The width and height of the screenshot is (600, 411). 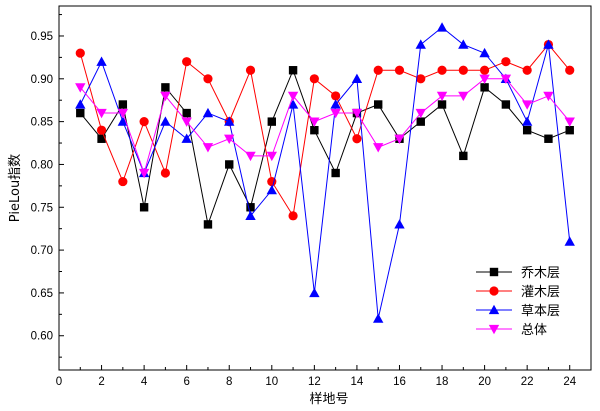 I want to click on x-tick-label: 22, so click(x=527, y=382).